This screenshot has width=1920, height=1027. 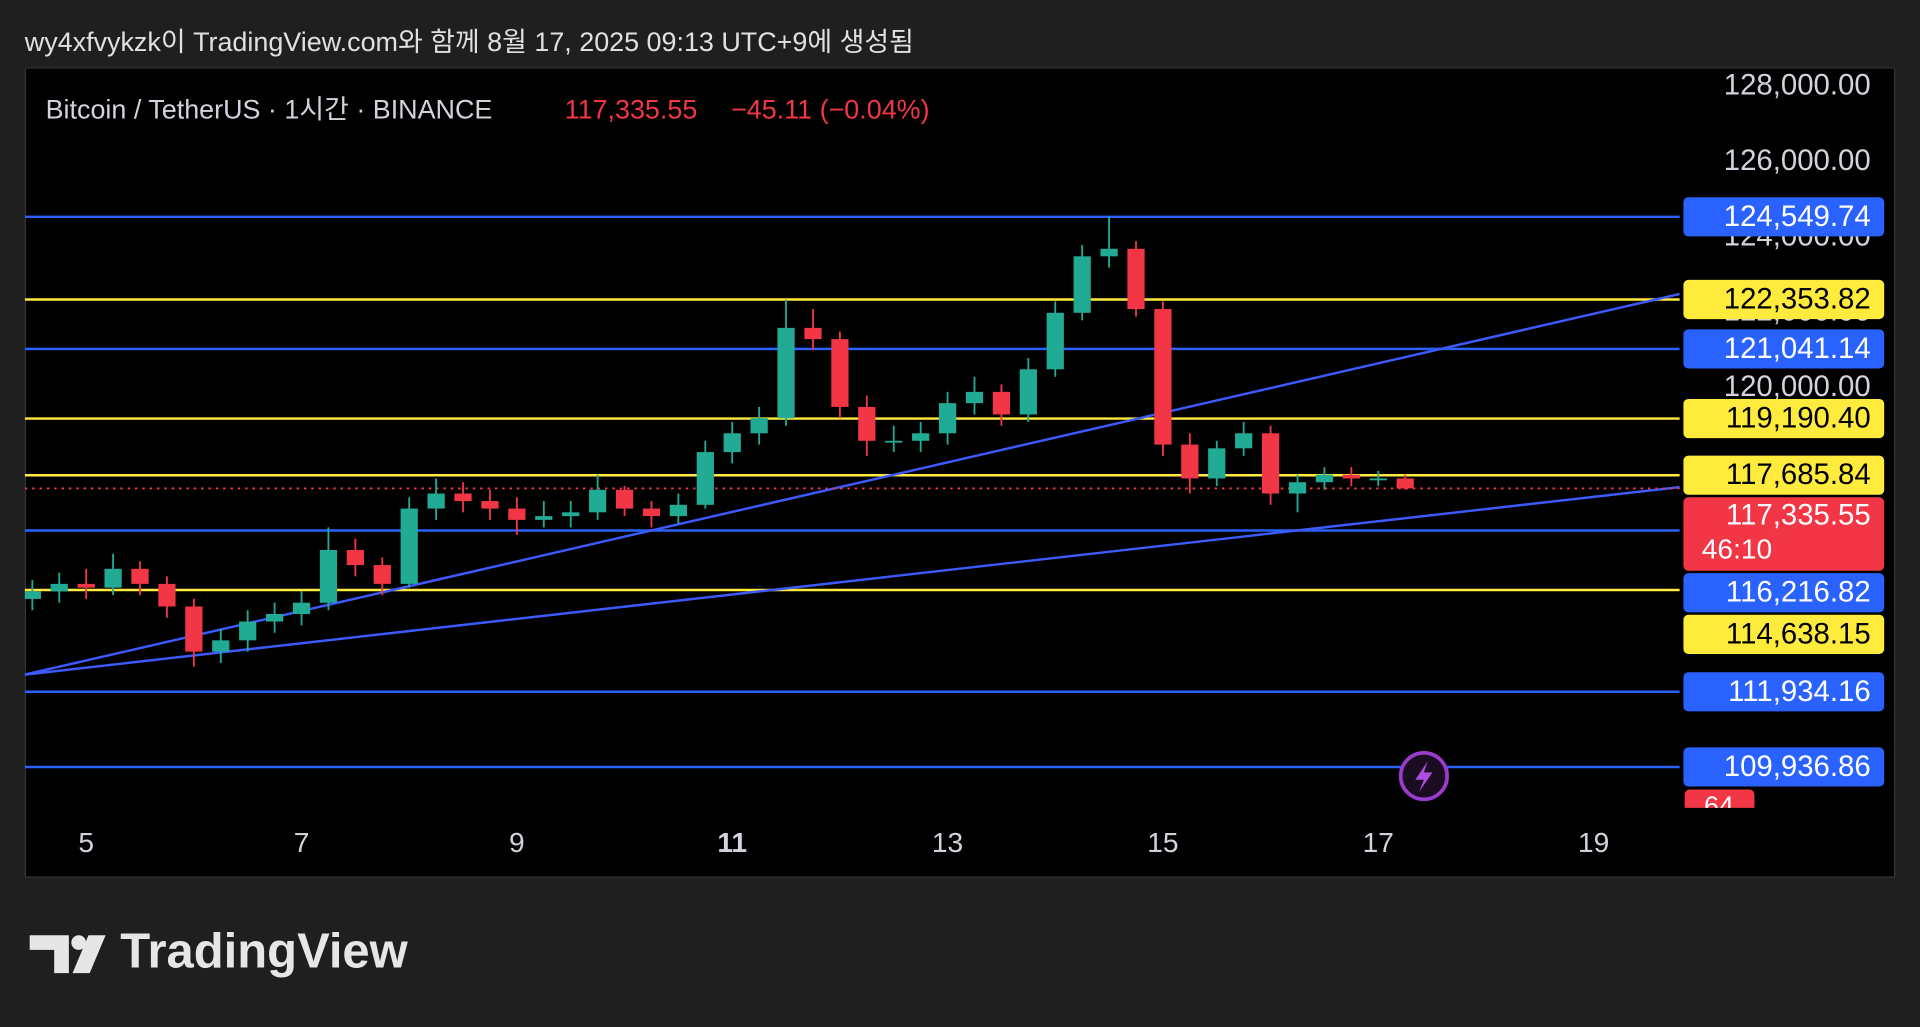 What do you see at coordinates (1797, 298) in the screenshot?
I see `price-tag-label: 122,353.82` at bounding box center [1797, 298].